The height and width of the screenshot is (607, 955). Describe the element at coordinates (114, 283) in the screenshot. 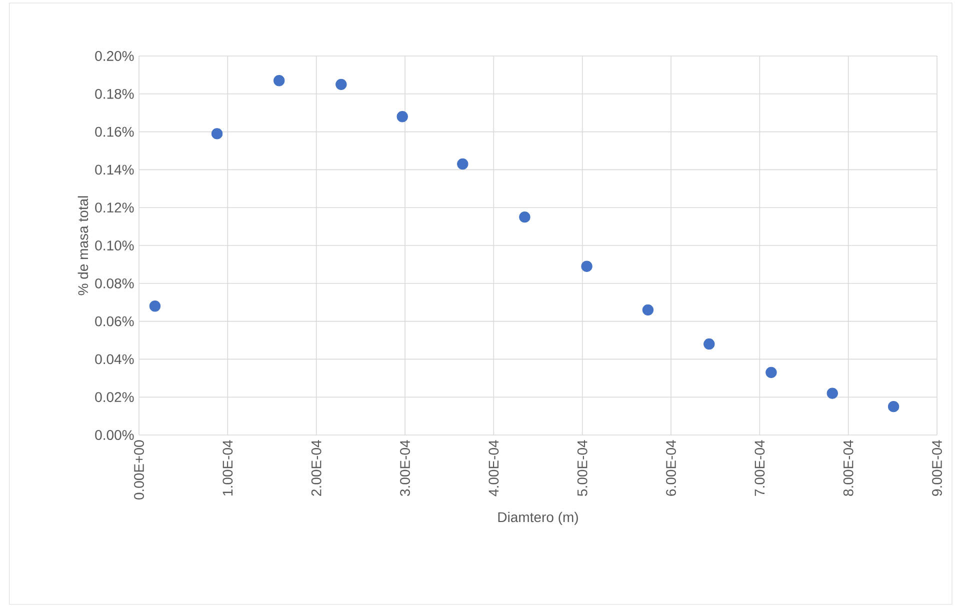

I see `y-tick-label: 0.08%` at that location.